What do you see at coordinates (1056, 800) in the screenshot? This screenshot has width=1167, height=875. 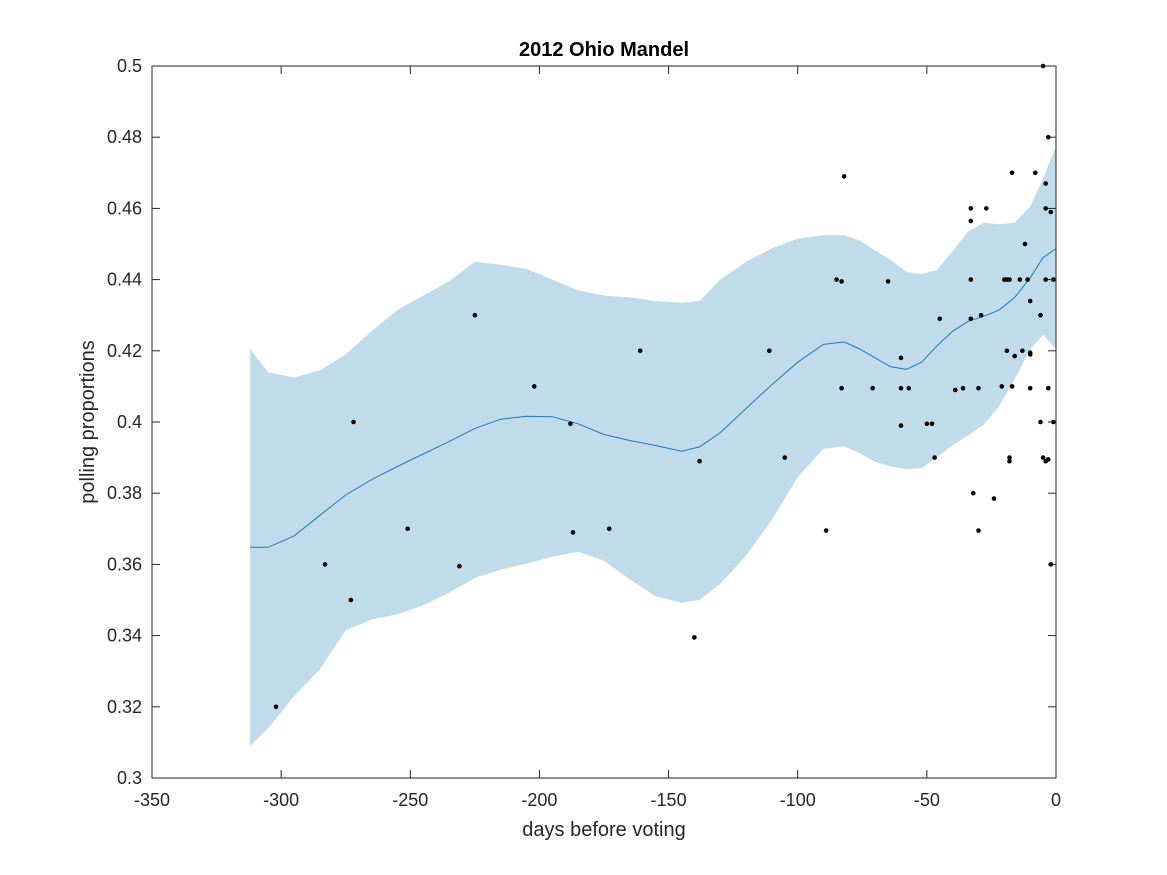 I see `x-tick-label: 0` at bounding box center [1056, 800].